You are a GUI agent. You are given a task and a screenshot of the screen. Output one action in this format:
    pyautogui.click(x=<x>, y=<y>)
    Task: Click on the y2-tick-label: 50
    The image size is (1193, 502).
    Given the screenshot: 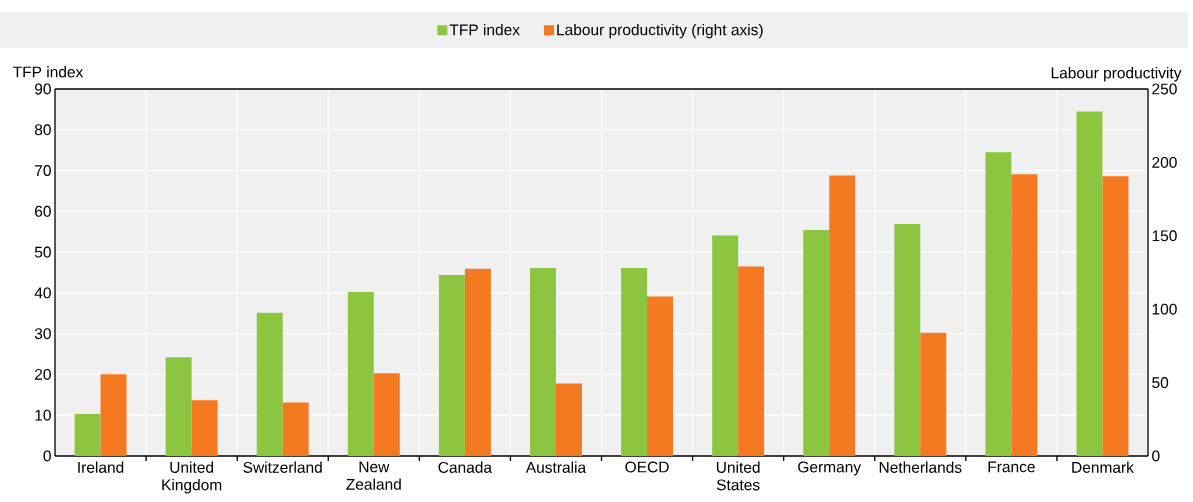 What is the action you would take?
    pyautogui.click(x=1160, y=383)
    